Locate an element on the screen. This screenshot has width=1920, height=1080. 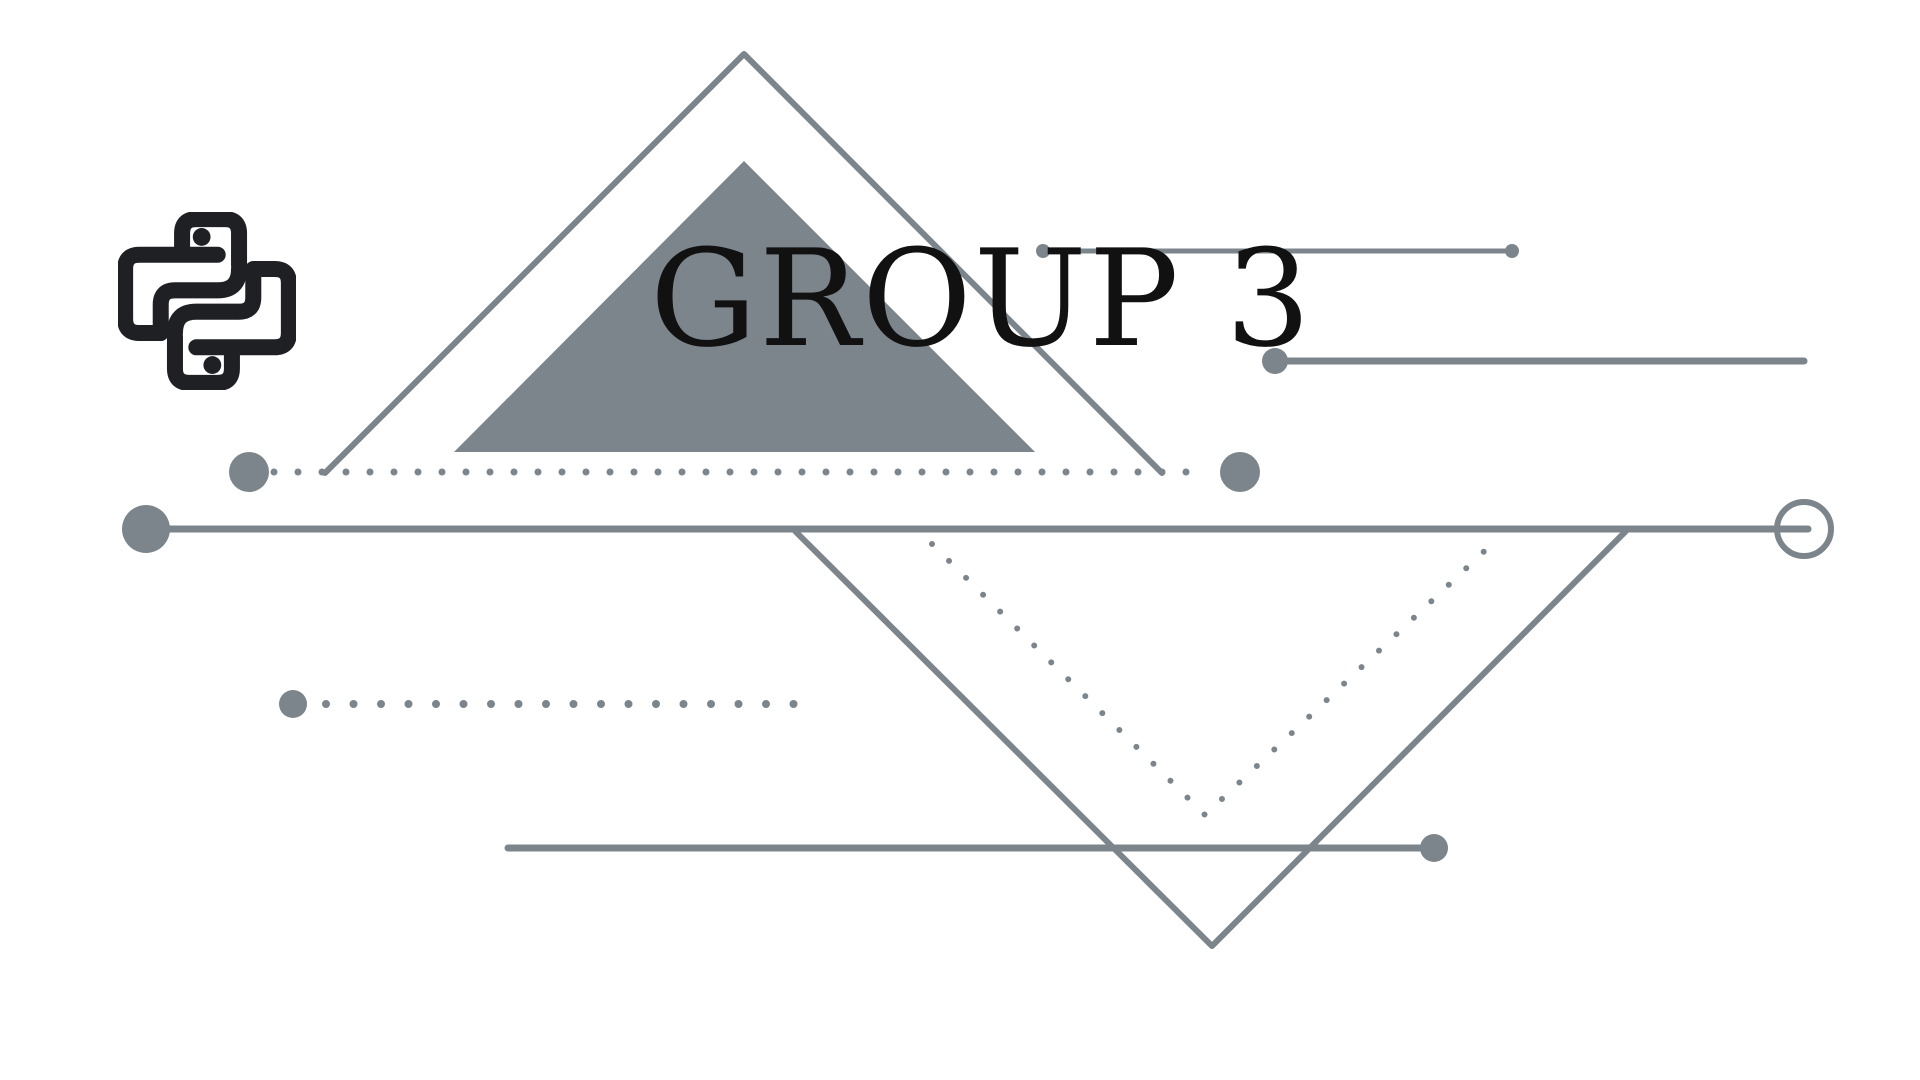
dot-upper-left is located at coordinates (249, 472).